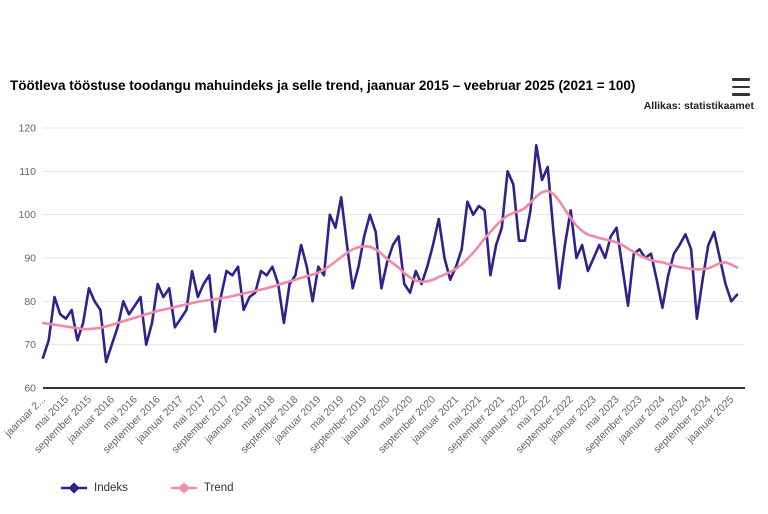 The image size is (768, 514). I want to click on y-axis-tick-label: 60, so click(30, 389).